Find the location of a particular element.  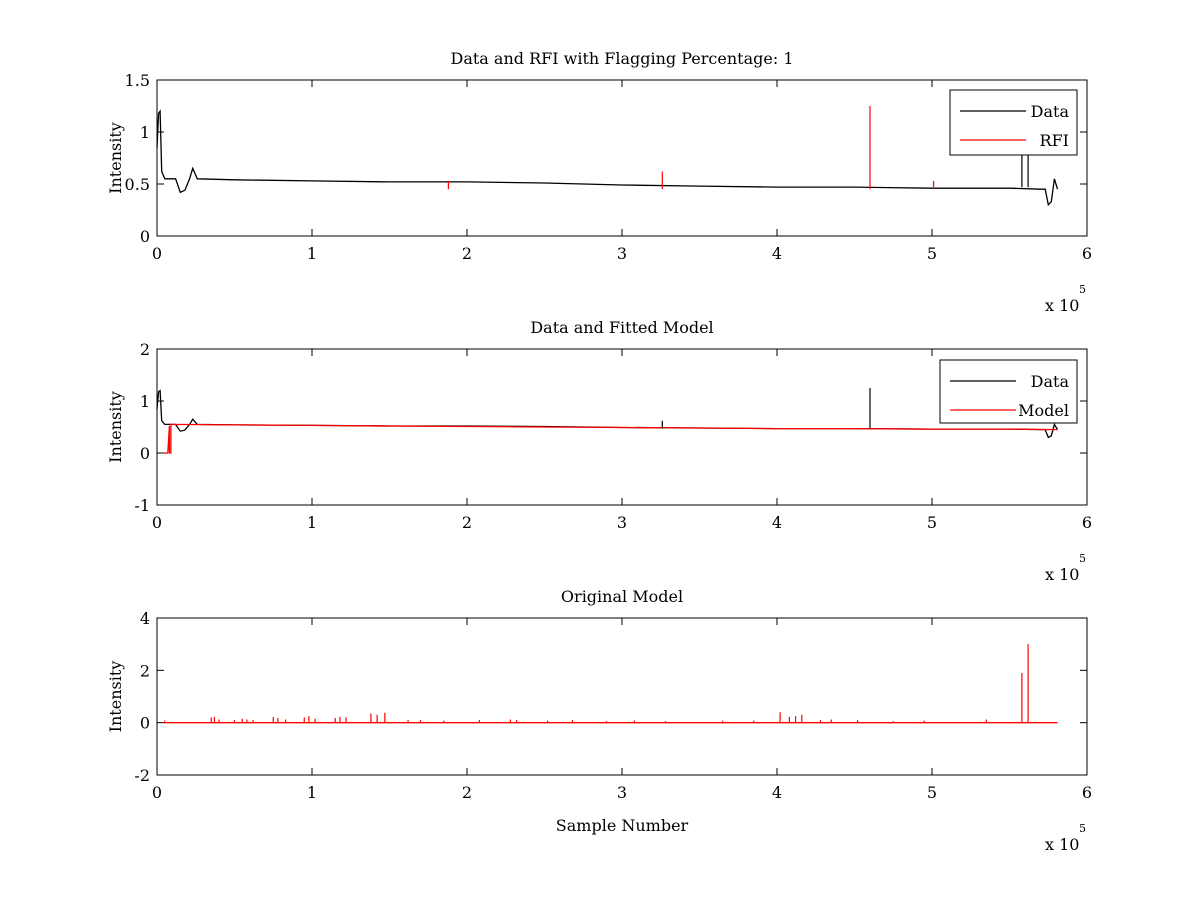

plot-2-x-tick-label: 4 is located at coordinates (777, 522).